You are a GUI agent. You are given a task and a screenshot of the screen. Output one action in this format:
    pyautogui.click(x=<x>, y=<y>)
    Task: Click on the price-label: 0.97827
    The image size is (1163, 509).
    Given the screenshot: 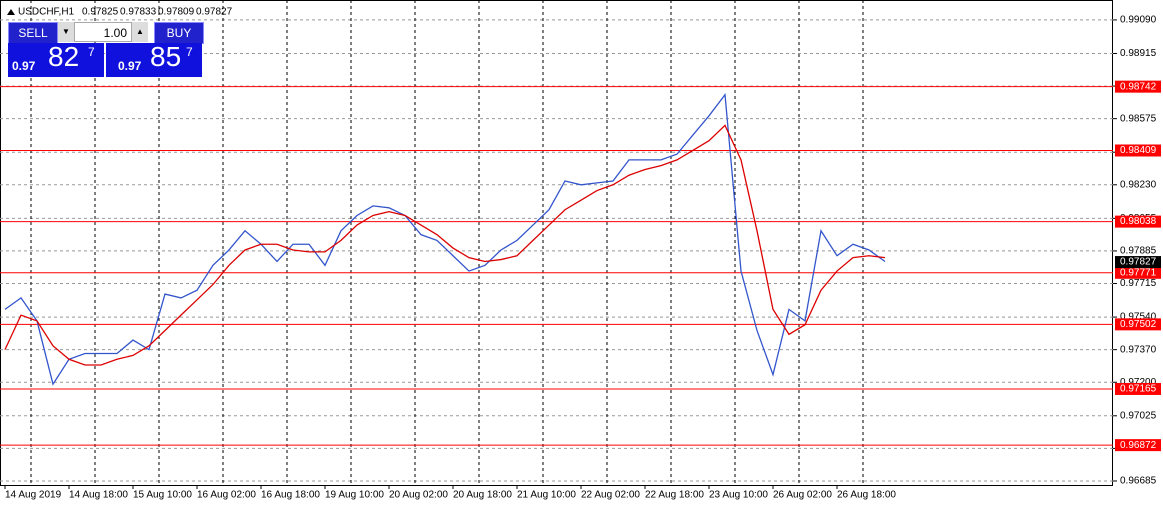 What is the action you would take?
    pyautogui.click(x=1138, y=262)
    